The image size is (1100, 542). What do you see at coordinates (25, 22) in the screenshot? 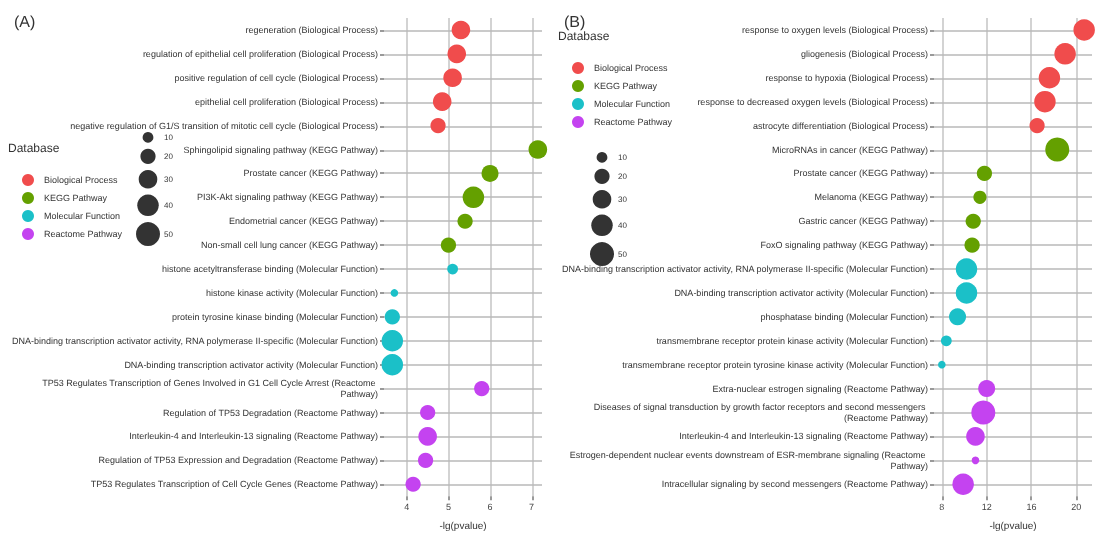
I see `text: (A)` at bounding box center [25, 22].